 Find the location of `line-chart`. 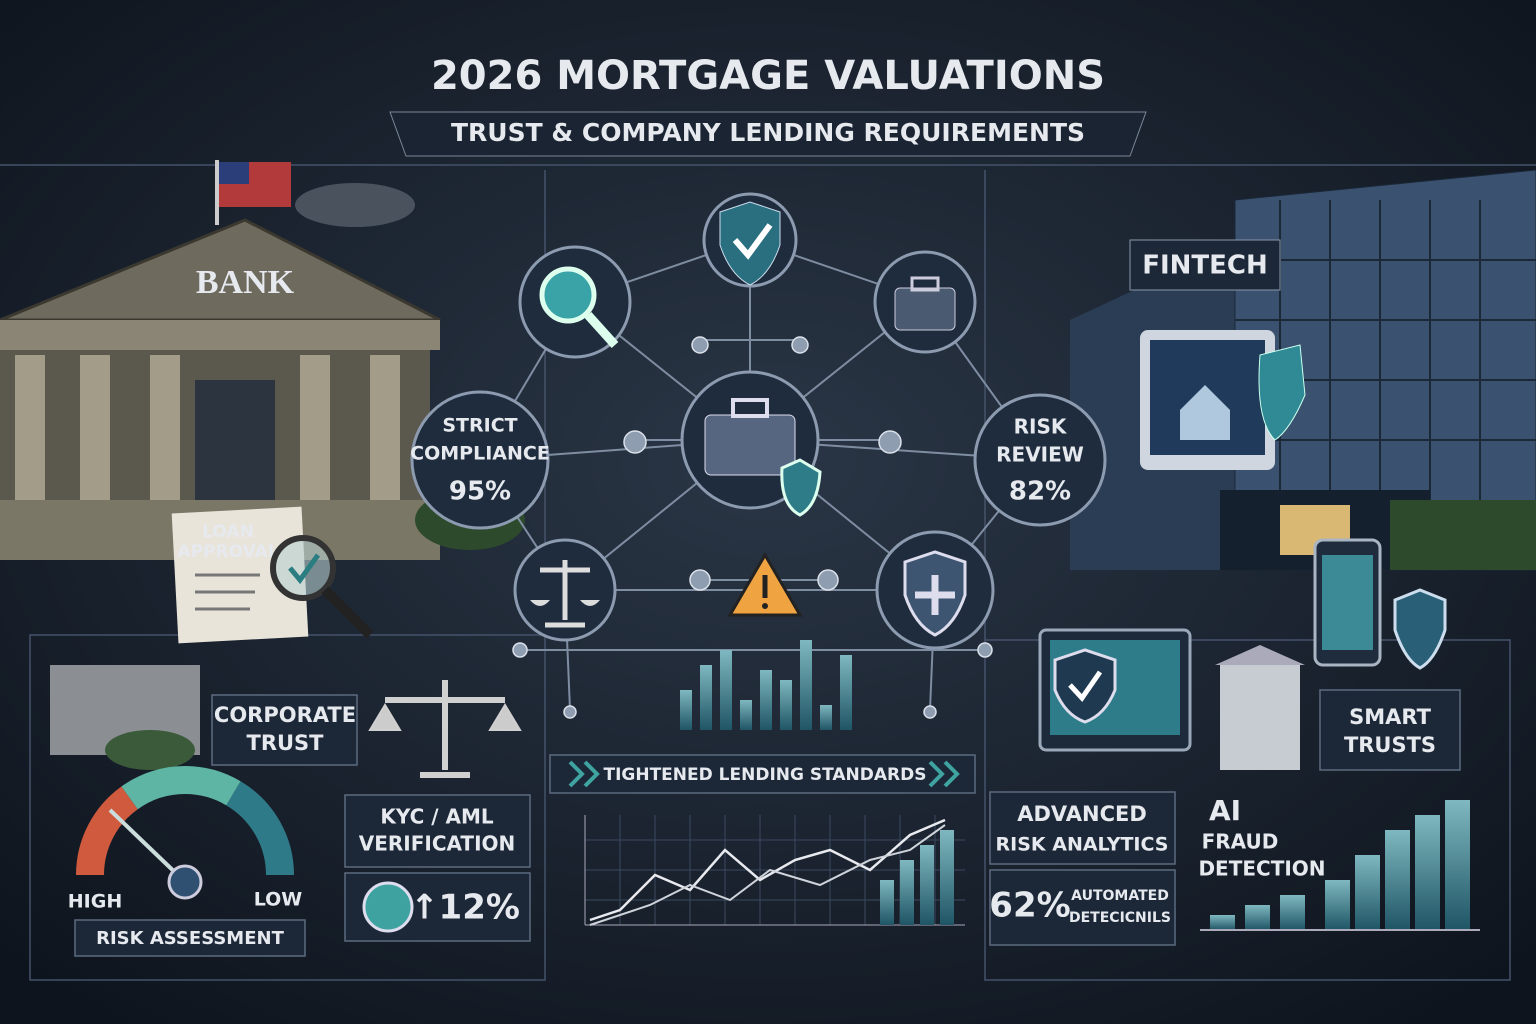

line-chart is located at coordinates (774, 870).